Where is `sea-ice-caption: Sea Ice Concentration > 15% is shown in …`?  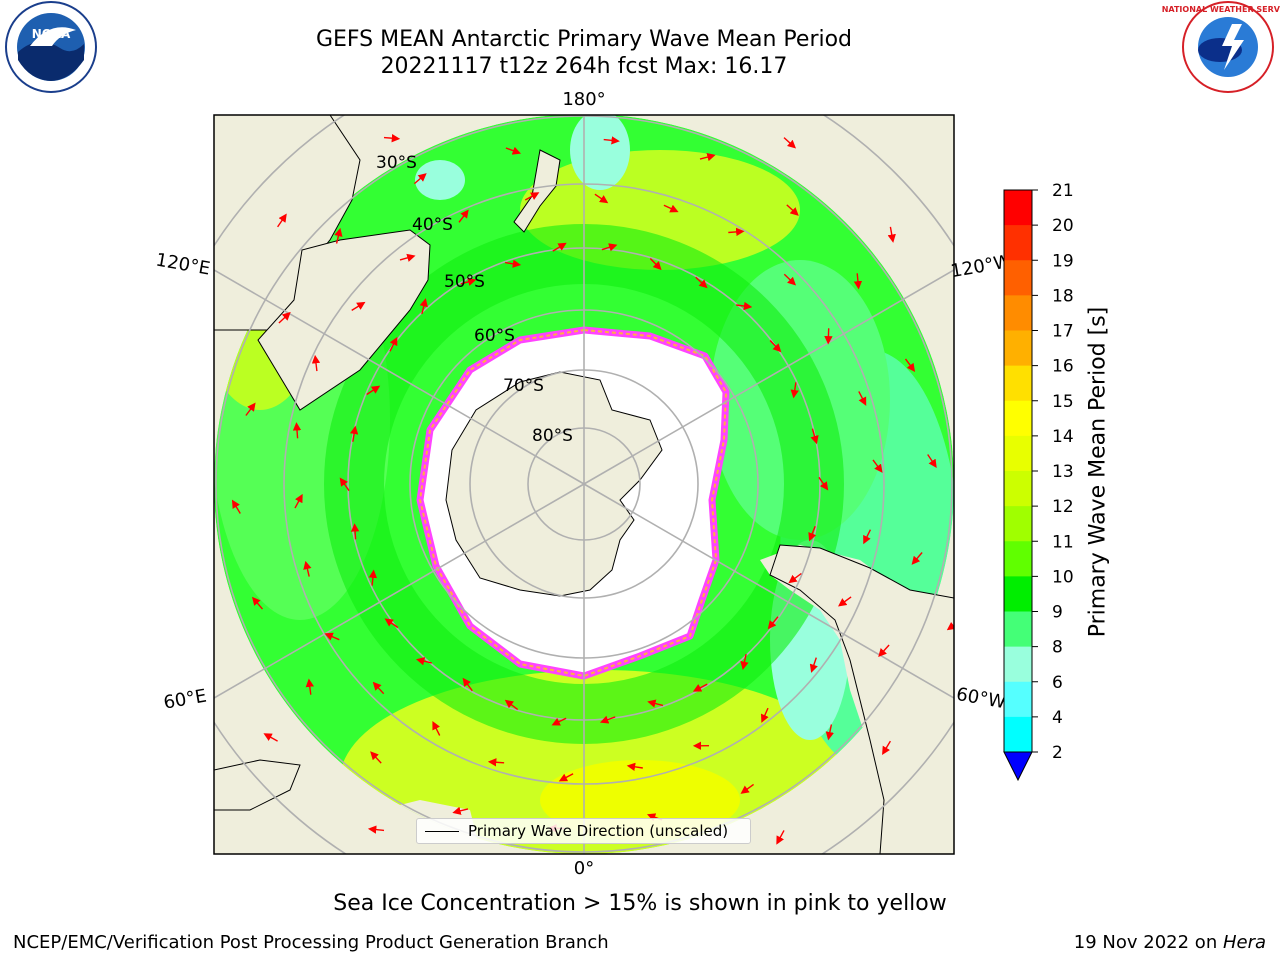 sea-ice-caption: Sea Ice Concentration > 15% is shown in … is located at coordinates (640, 903).